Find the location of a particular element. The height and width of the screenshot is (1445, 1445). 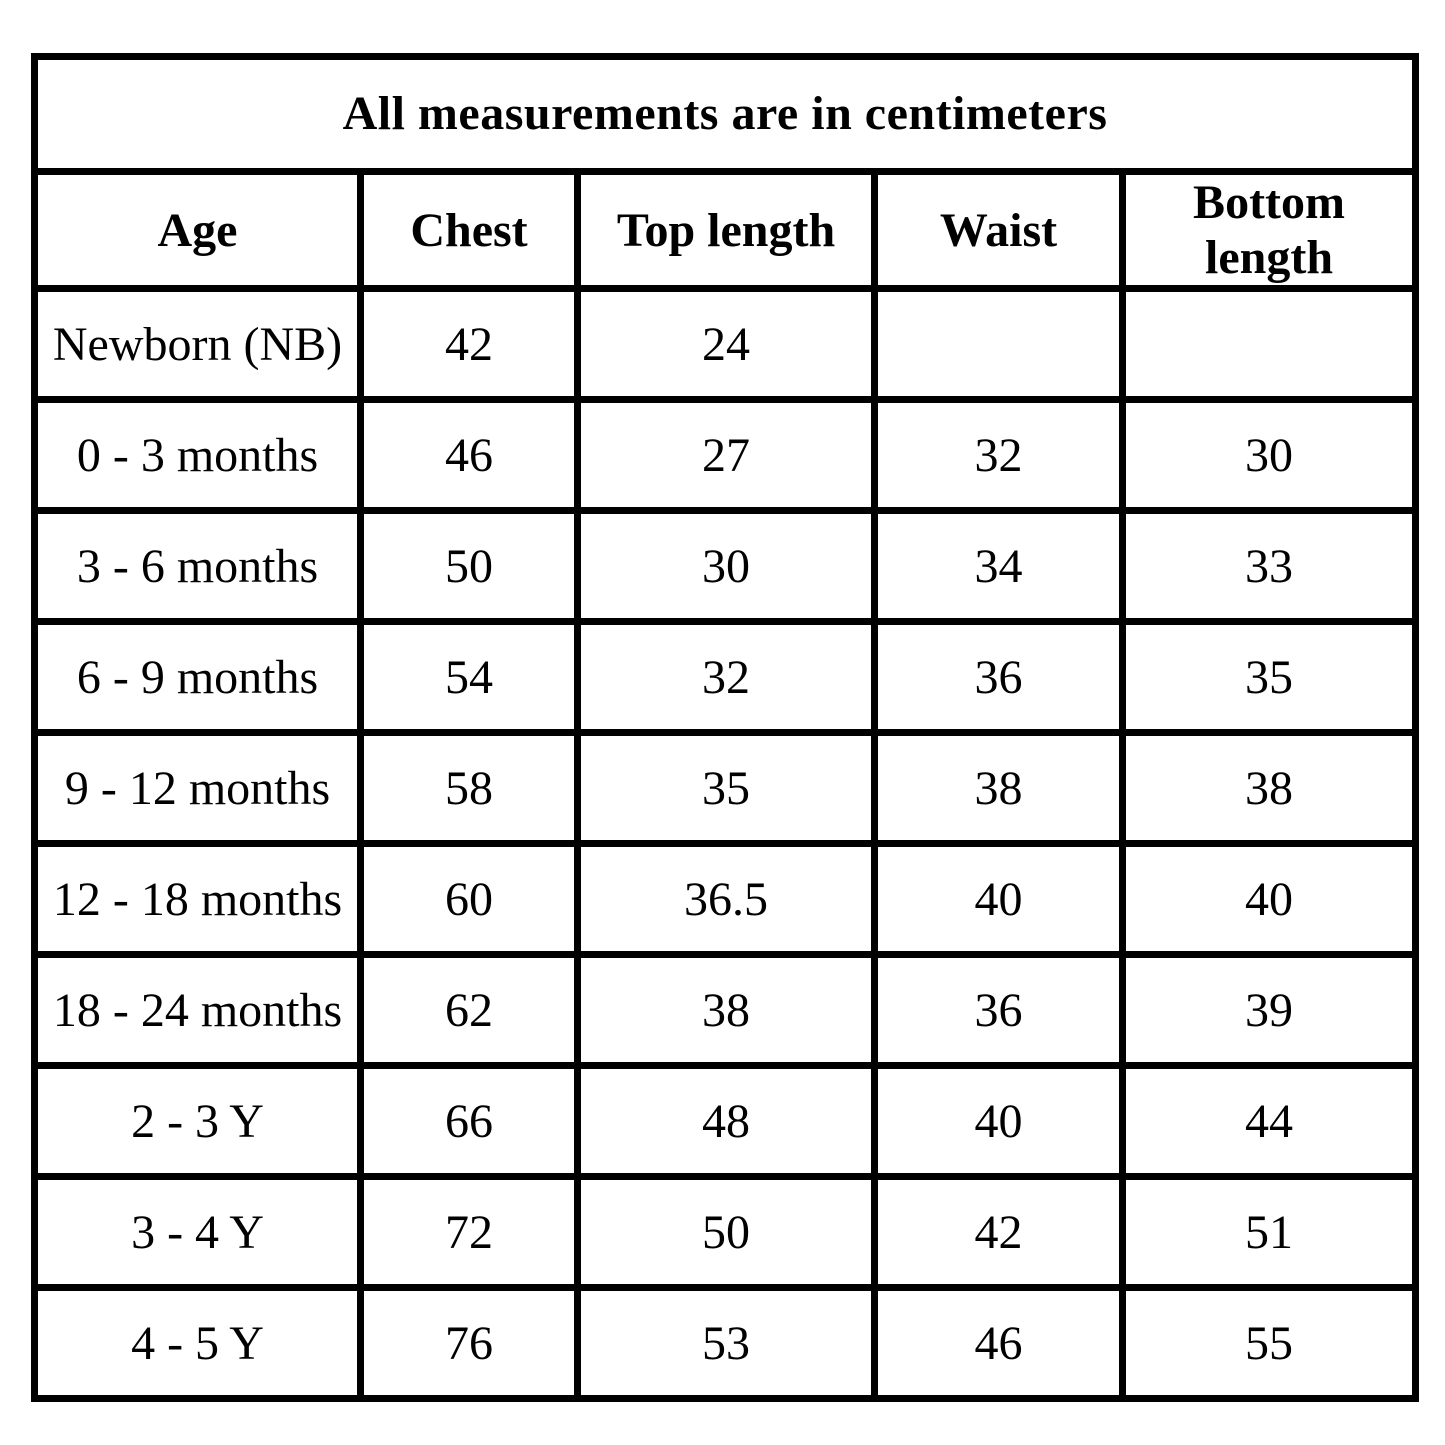

bottom-length-value-cell: 39 is located at coordinates (1269, 1010).